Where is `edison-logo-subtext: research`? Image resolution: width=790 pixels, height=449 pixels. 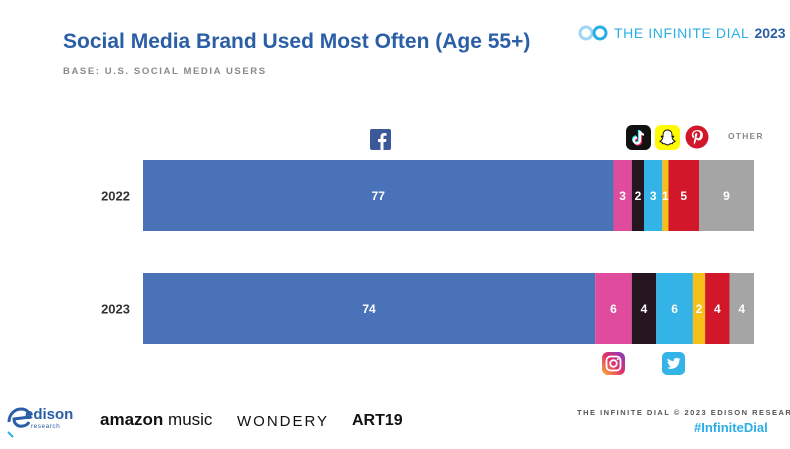 edison-logo-subtext: research is located at coordinates (46, 426).